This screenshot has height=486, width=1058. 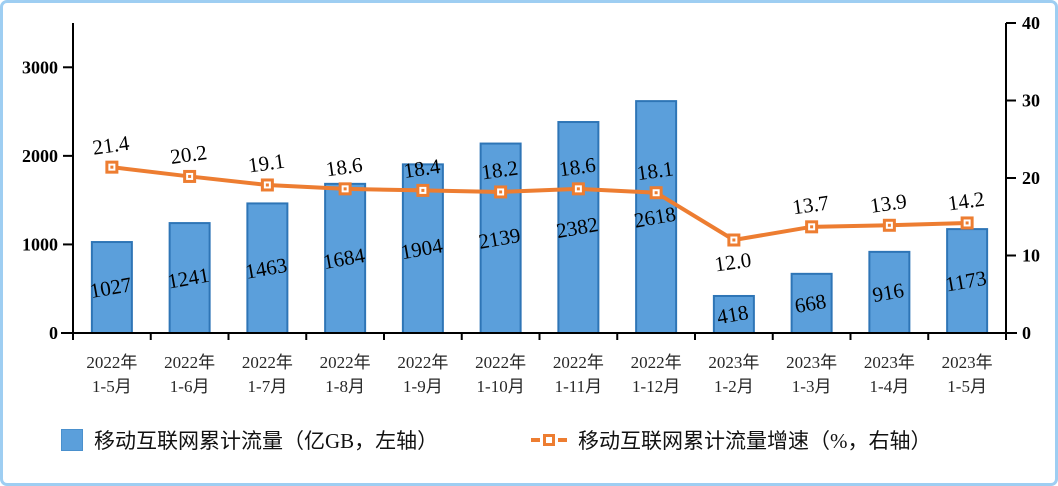 I want to click on left-axis-tick-label: 3000, so click(x=40, y=67).